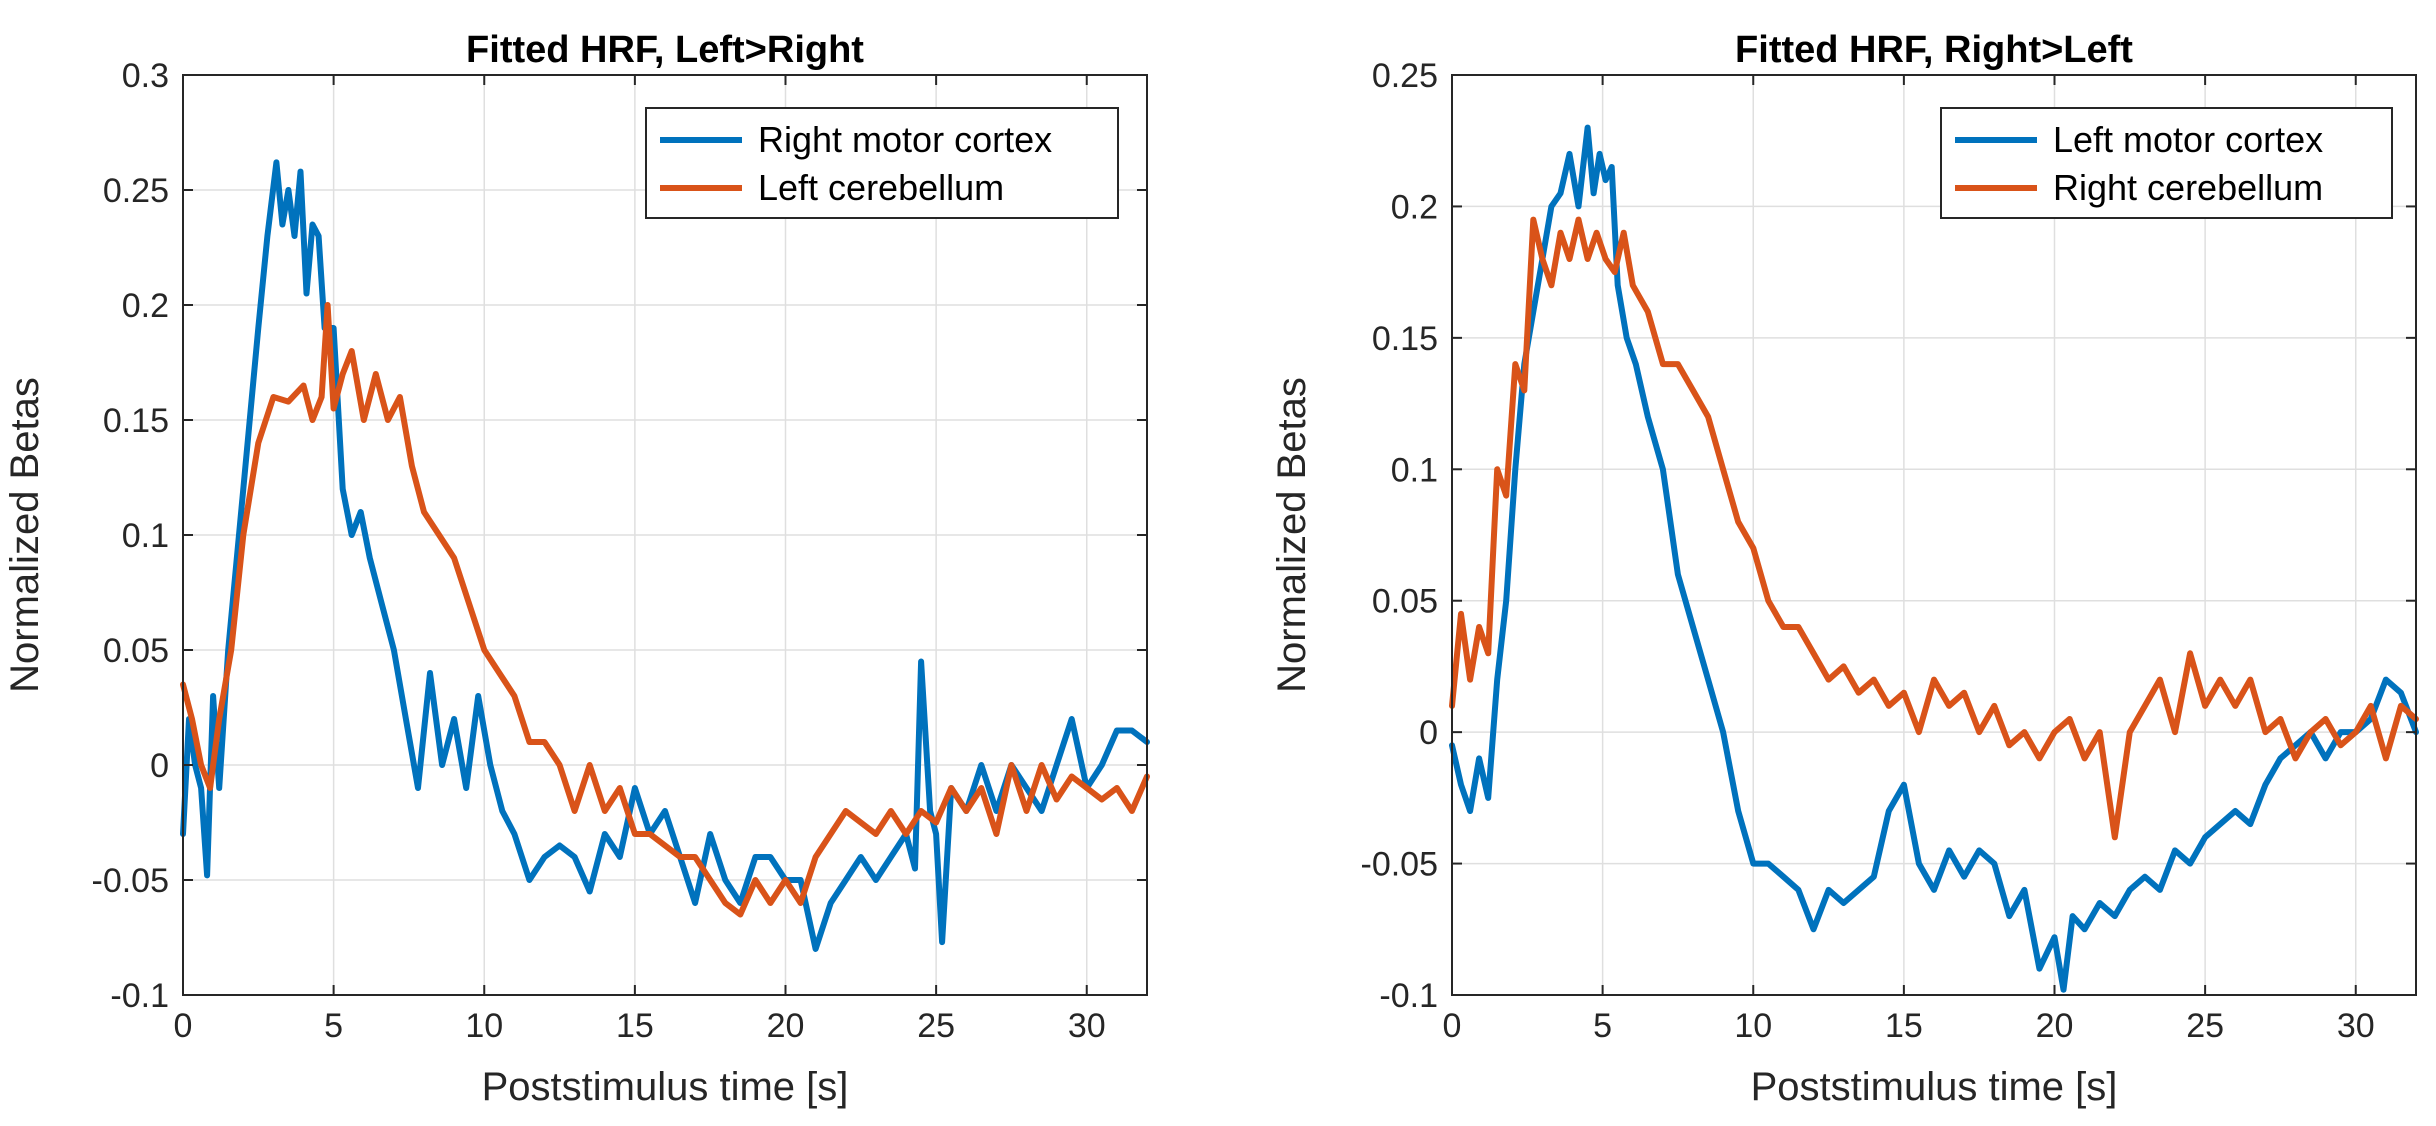  What do you see at coordinates (665, 50) in the screenshot?
I see `chart-title: Fitted HRF, Left>Right` at bounding box center [665, 50].